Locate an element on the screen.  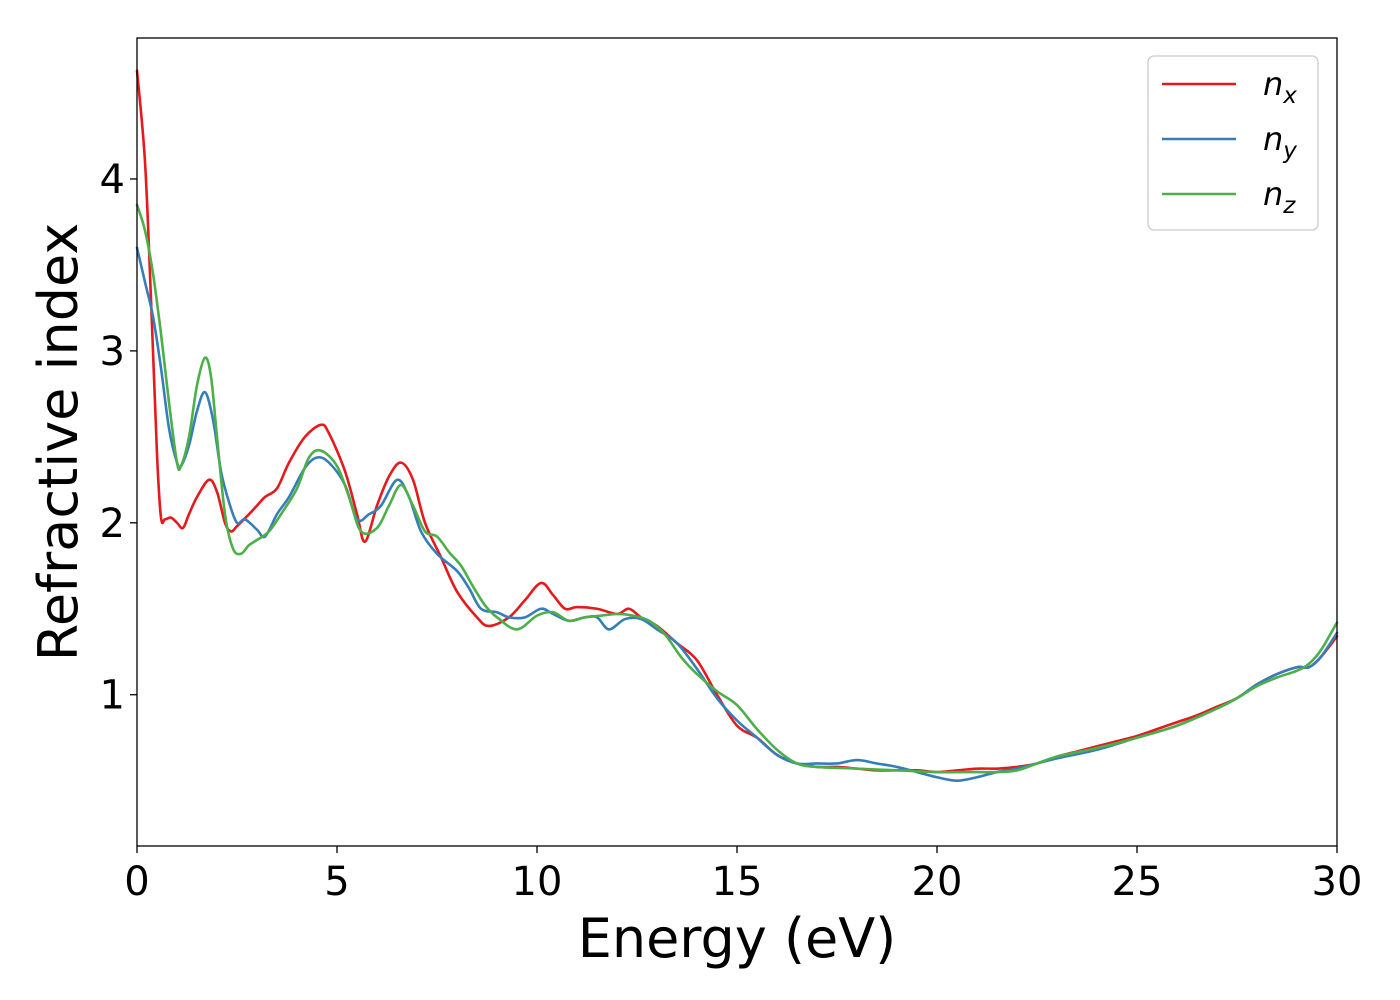
x-tick-label: 25 is located at coordinates (1137, 882).